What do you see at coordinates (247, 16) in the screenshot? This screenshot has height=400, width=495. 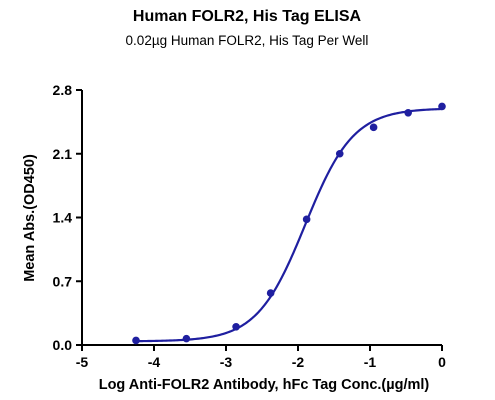 I see `chart-title: Human FOLR2, His Tag ELISA` at bounding box center [247, 16].